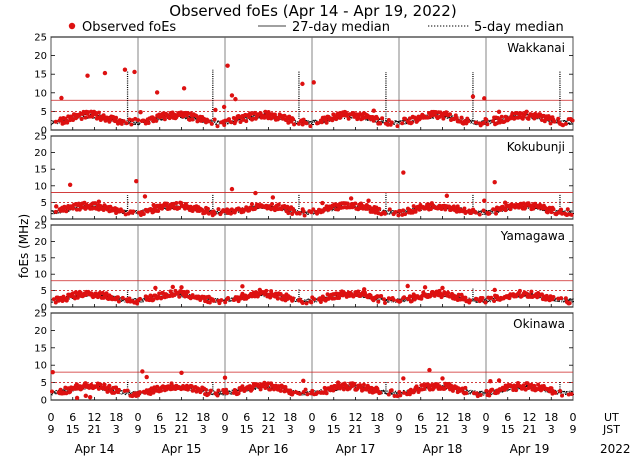 The width and height of the screenshot is (640, 457). Describe the element at coordinates (129, 27) in the screenshot. I see `legend-observed-label: Observed foEs` at that location.